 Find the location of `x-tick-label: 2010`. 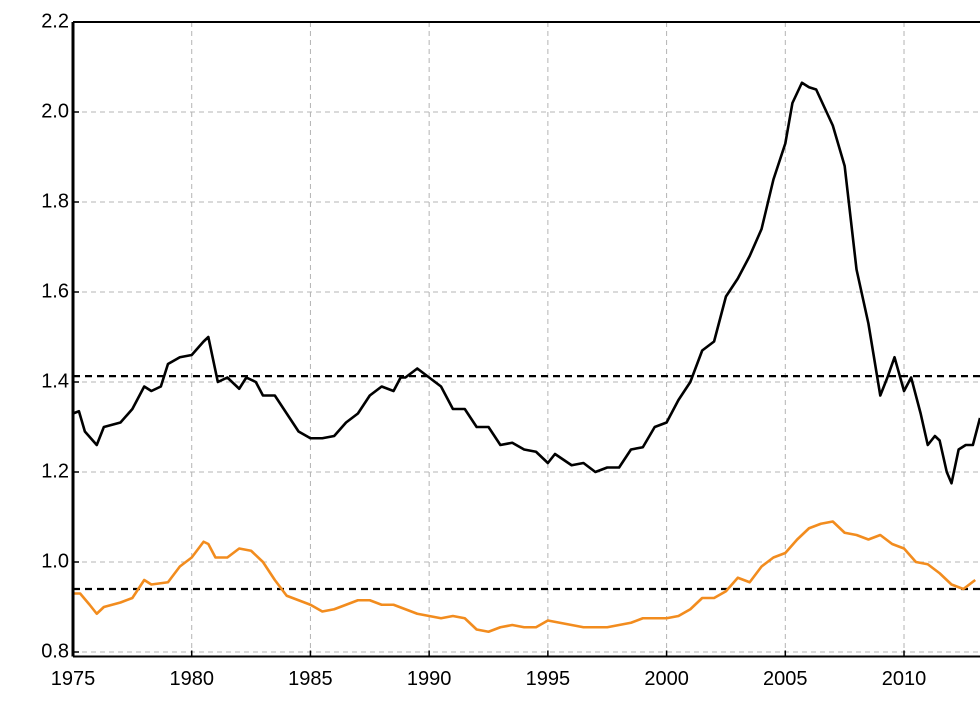

x-tick-label: 2010 is located at coordinates (904, 679).